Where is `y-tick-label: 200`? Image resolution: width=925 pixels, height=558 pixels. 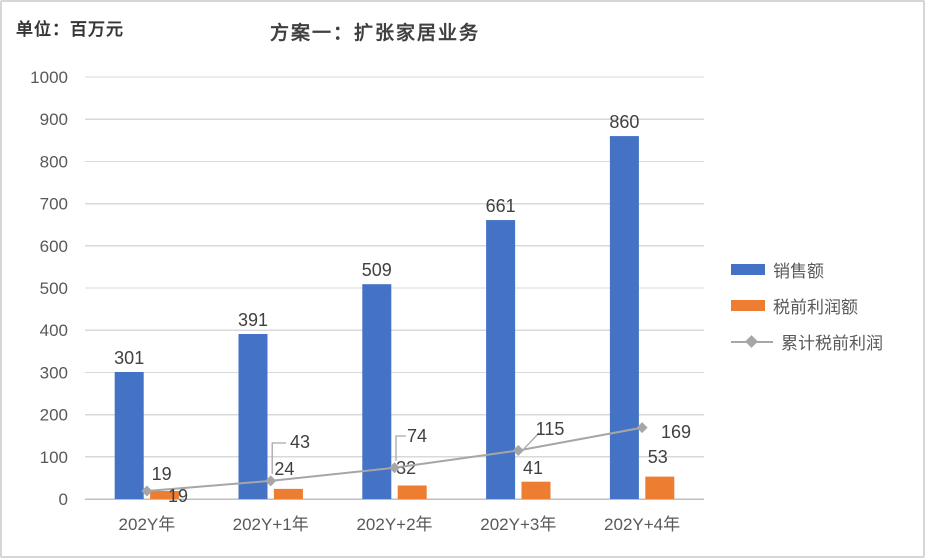
y-tick-label: 200 is located at coordinates (54, 415).